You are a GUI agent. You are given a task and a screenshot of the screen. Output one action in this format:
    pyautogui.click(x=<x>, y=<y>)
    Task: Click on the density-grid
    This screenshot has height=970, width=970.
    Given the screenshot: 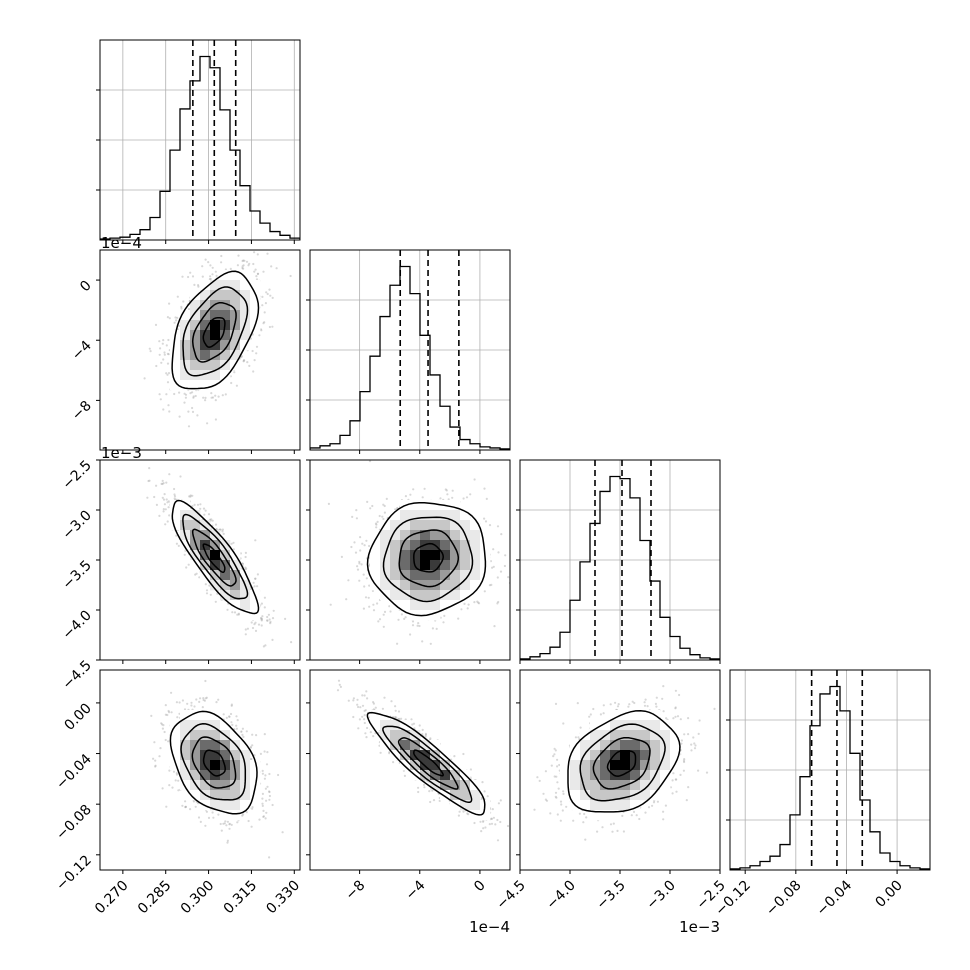 What is the action you would take?
    pyautogui.click(x=215, y=560)
    